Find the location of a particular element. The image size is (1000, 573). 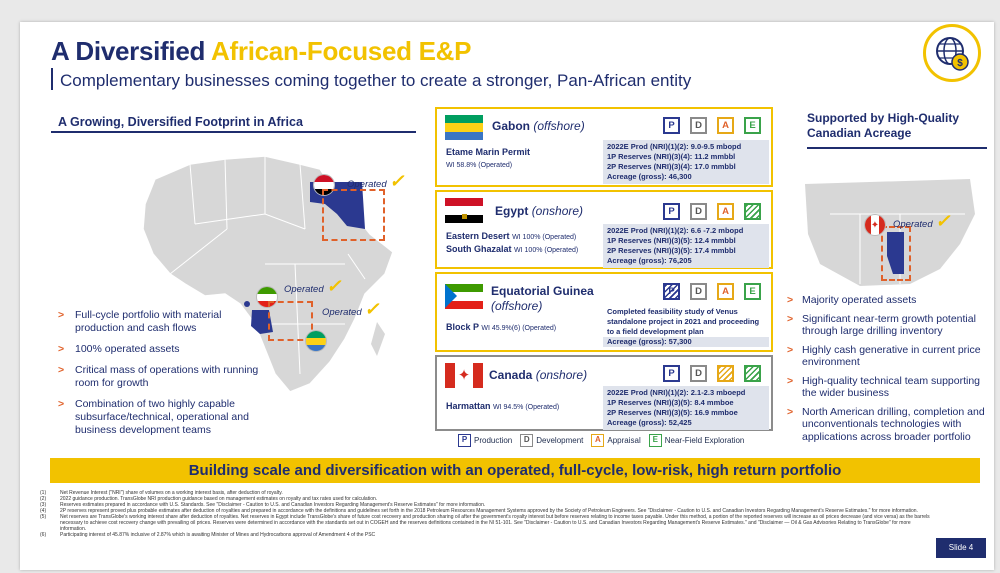

north-america-map-shape is located at coordinates (890, 232).